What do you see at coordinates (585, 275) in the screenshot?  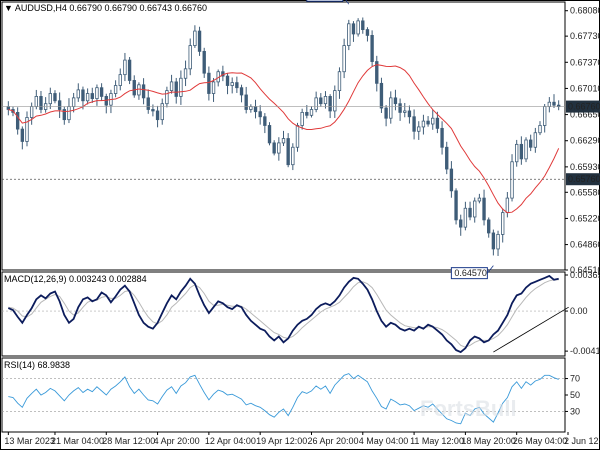 I see `macd-y-tick-label: 0.003693` at bounding box center [585, 275].